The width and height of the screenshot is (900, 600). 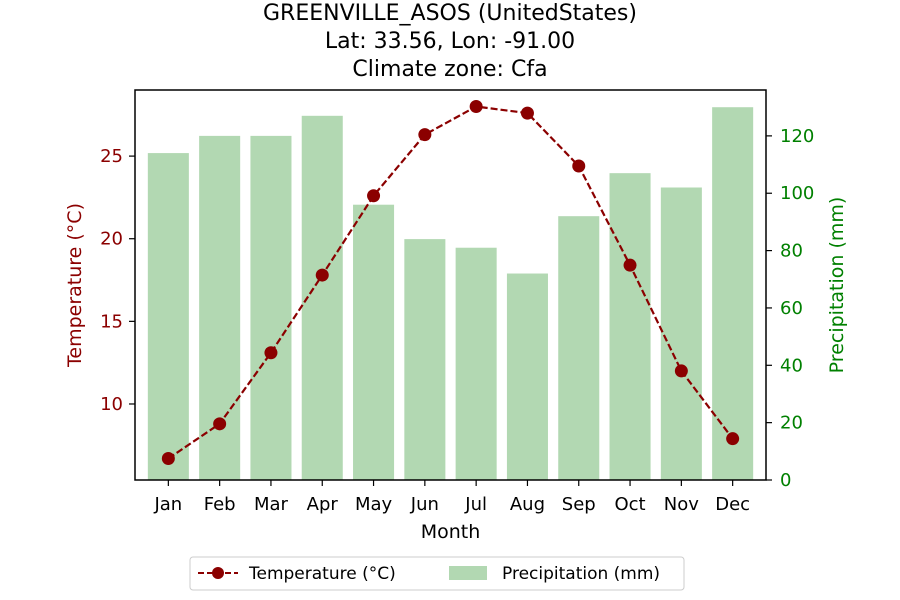 I want to click on x-tick-label: Jun, so click(x=424, y=504).